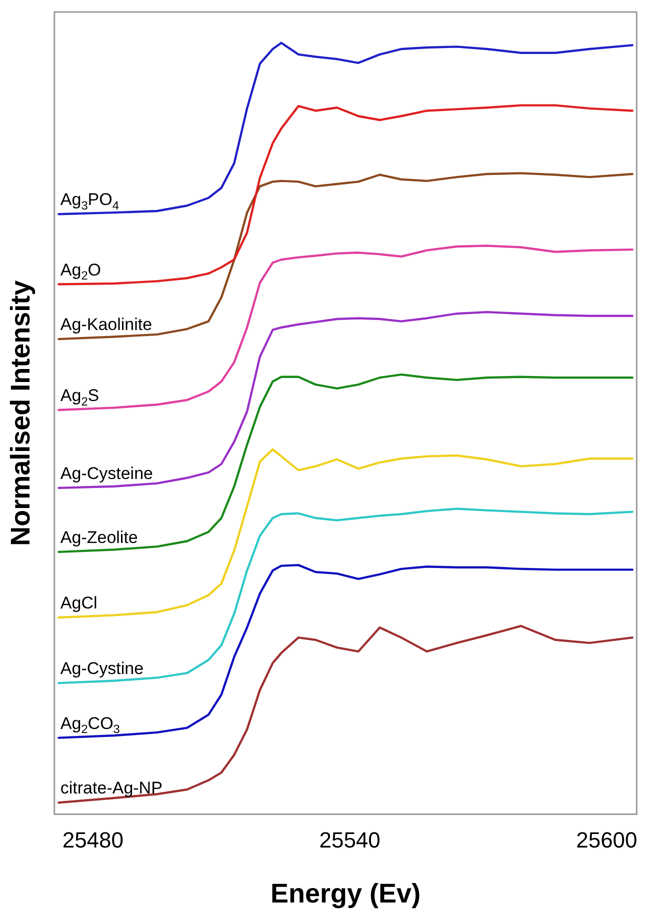  I want to click on series-label: Ag-Cystine, so click(102, 668).